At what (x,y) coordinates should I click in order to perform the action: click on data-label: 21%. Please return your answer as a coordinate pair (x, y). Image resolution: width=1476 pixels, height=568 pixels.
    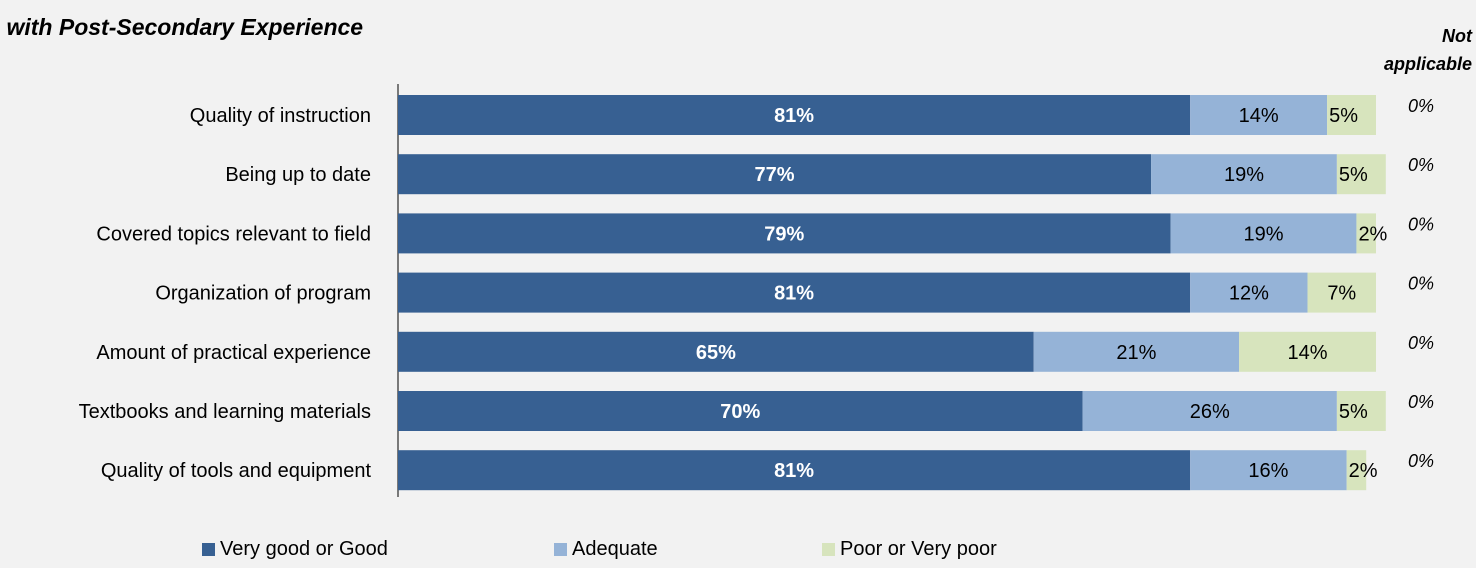
    Looking at the image, I should click on (1136, 353).